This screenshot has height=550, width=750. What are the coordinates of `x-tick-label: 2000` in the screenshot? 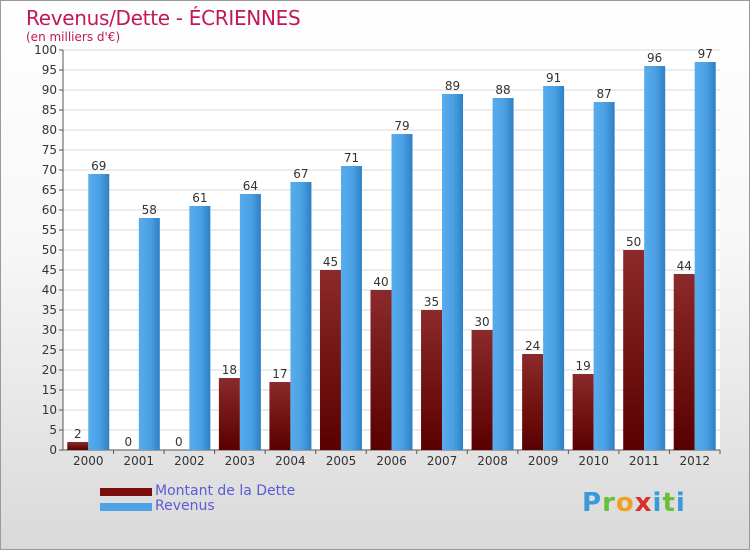 It's located at (88, 461).